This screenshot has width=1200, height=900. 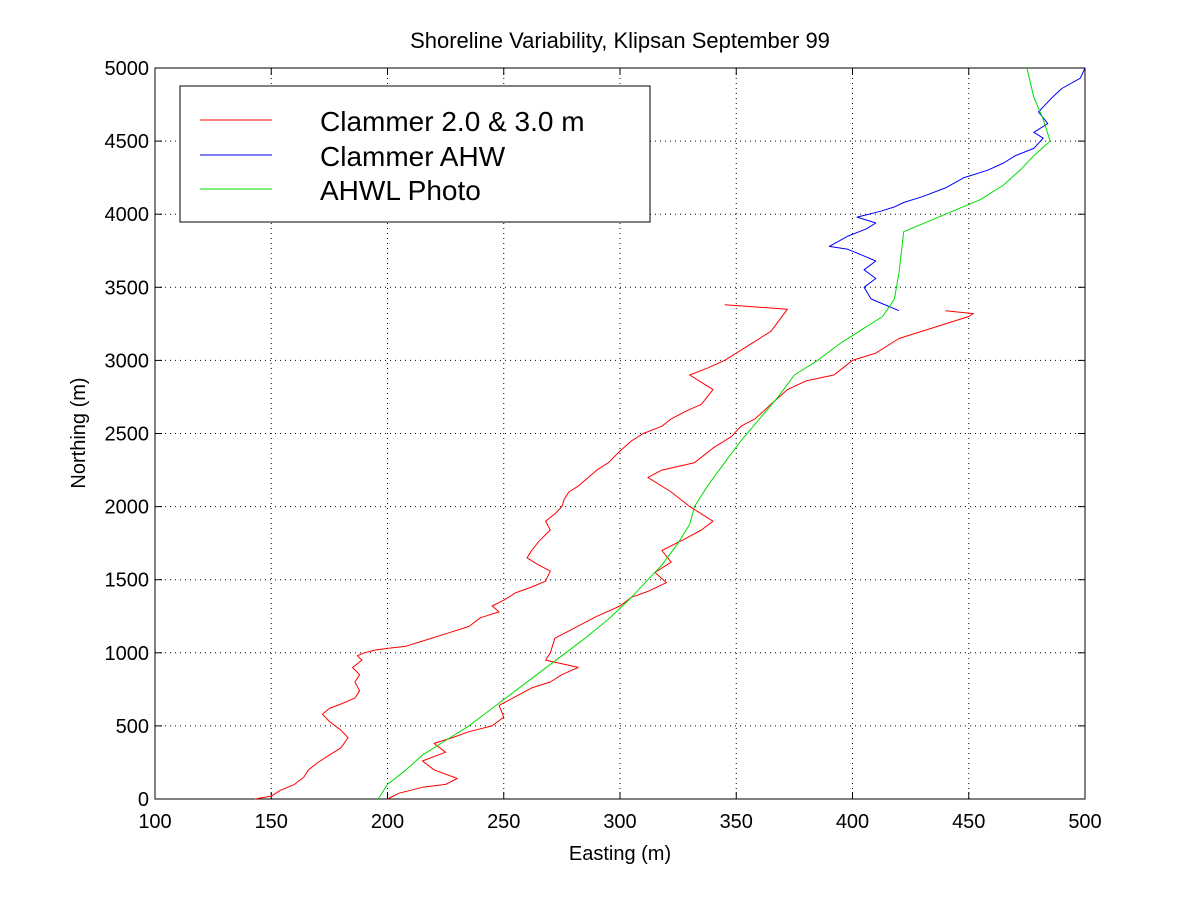 I want to click on legend-box, so click(x=415, y=154).